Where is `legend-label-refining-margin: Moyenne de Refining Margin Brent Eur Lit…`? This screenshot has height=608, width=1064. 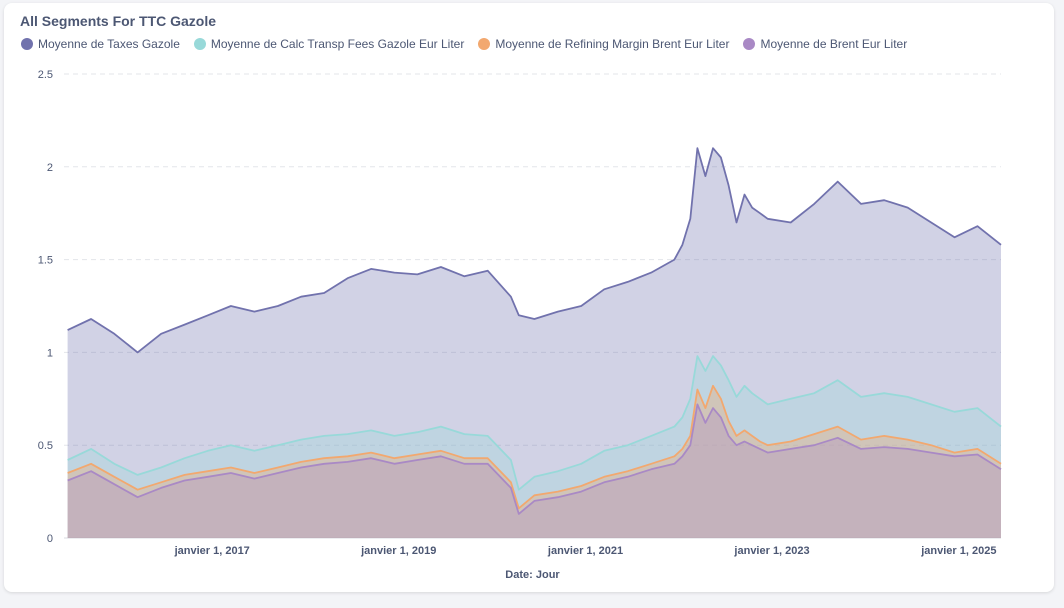
legend-label-refining-margin: Moyenne de Refining Margin Brent Eur Lit… is located at coordinates (612, 44).